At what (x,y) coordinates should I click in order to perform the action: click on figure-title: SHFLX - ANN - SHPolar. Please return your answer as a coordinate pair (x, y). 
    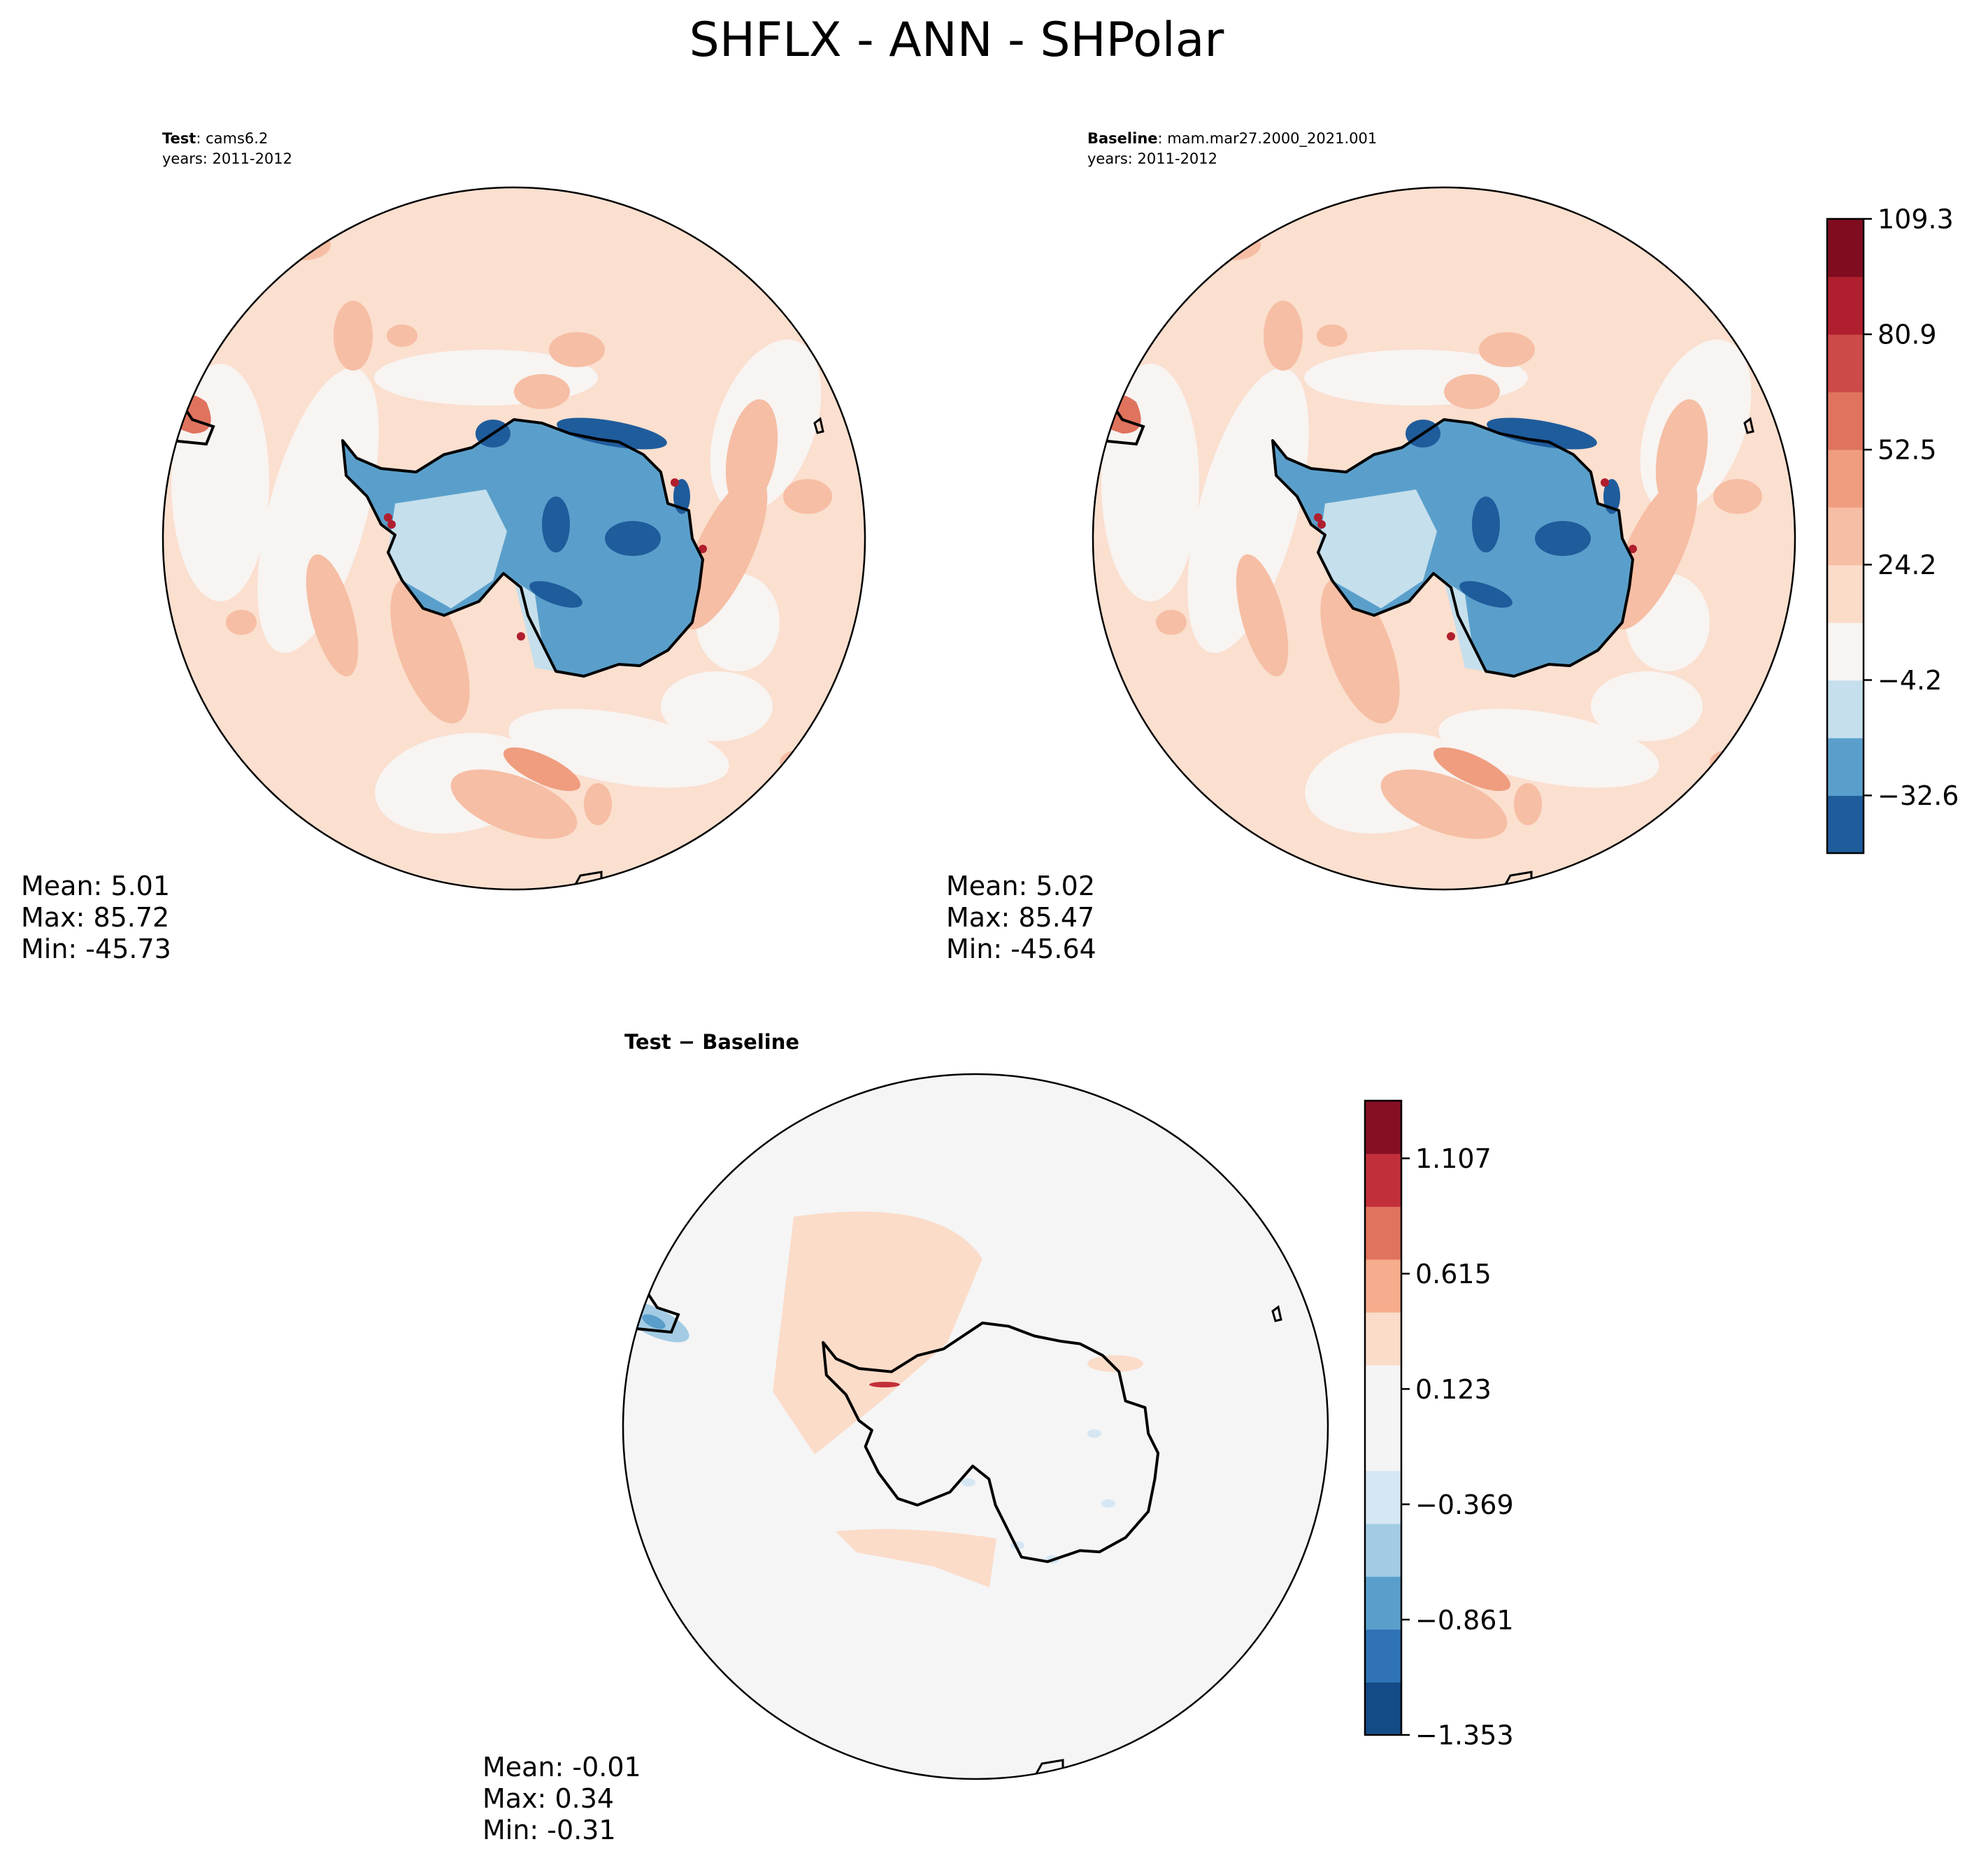
    Looking at the image, I should click on (956, 40).